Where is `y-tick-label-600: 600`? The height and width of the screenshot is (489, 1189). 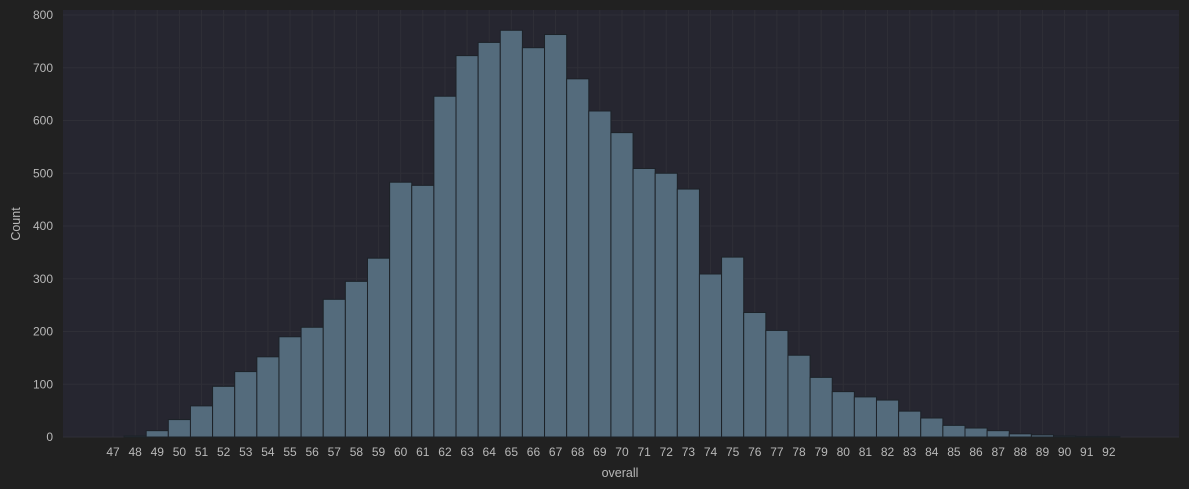 y-tick-label-600: 600 is located at coordinates (43, 121).